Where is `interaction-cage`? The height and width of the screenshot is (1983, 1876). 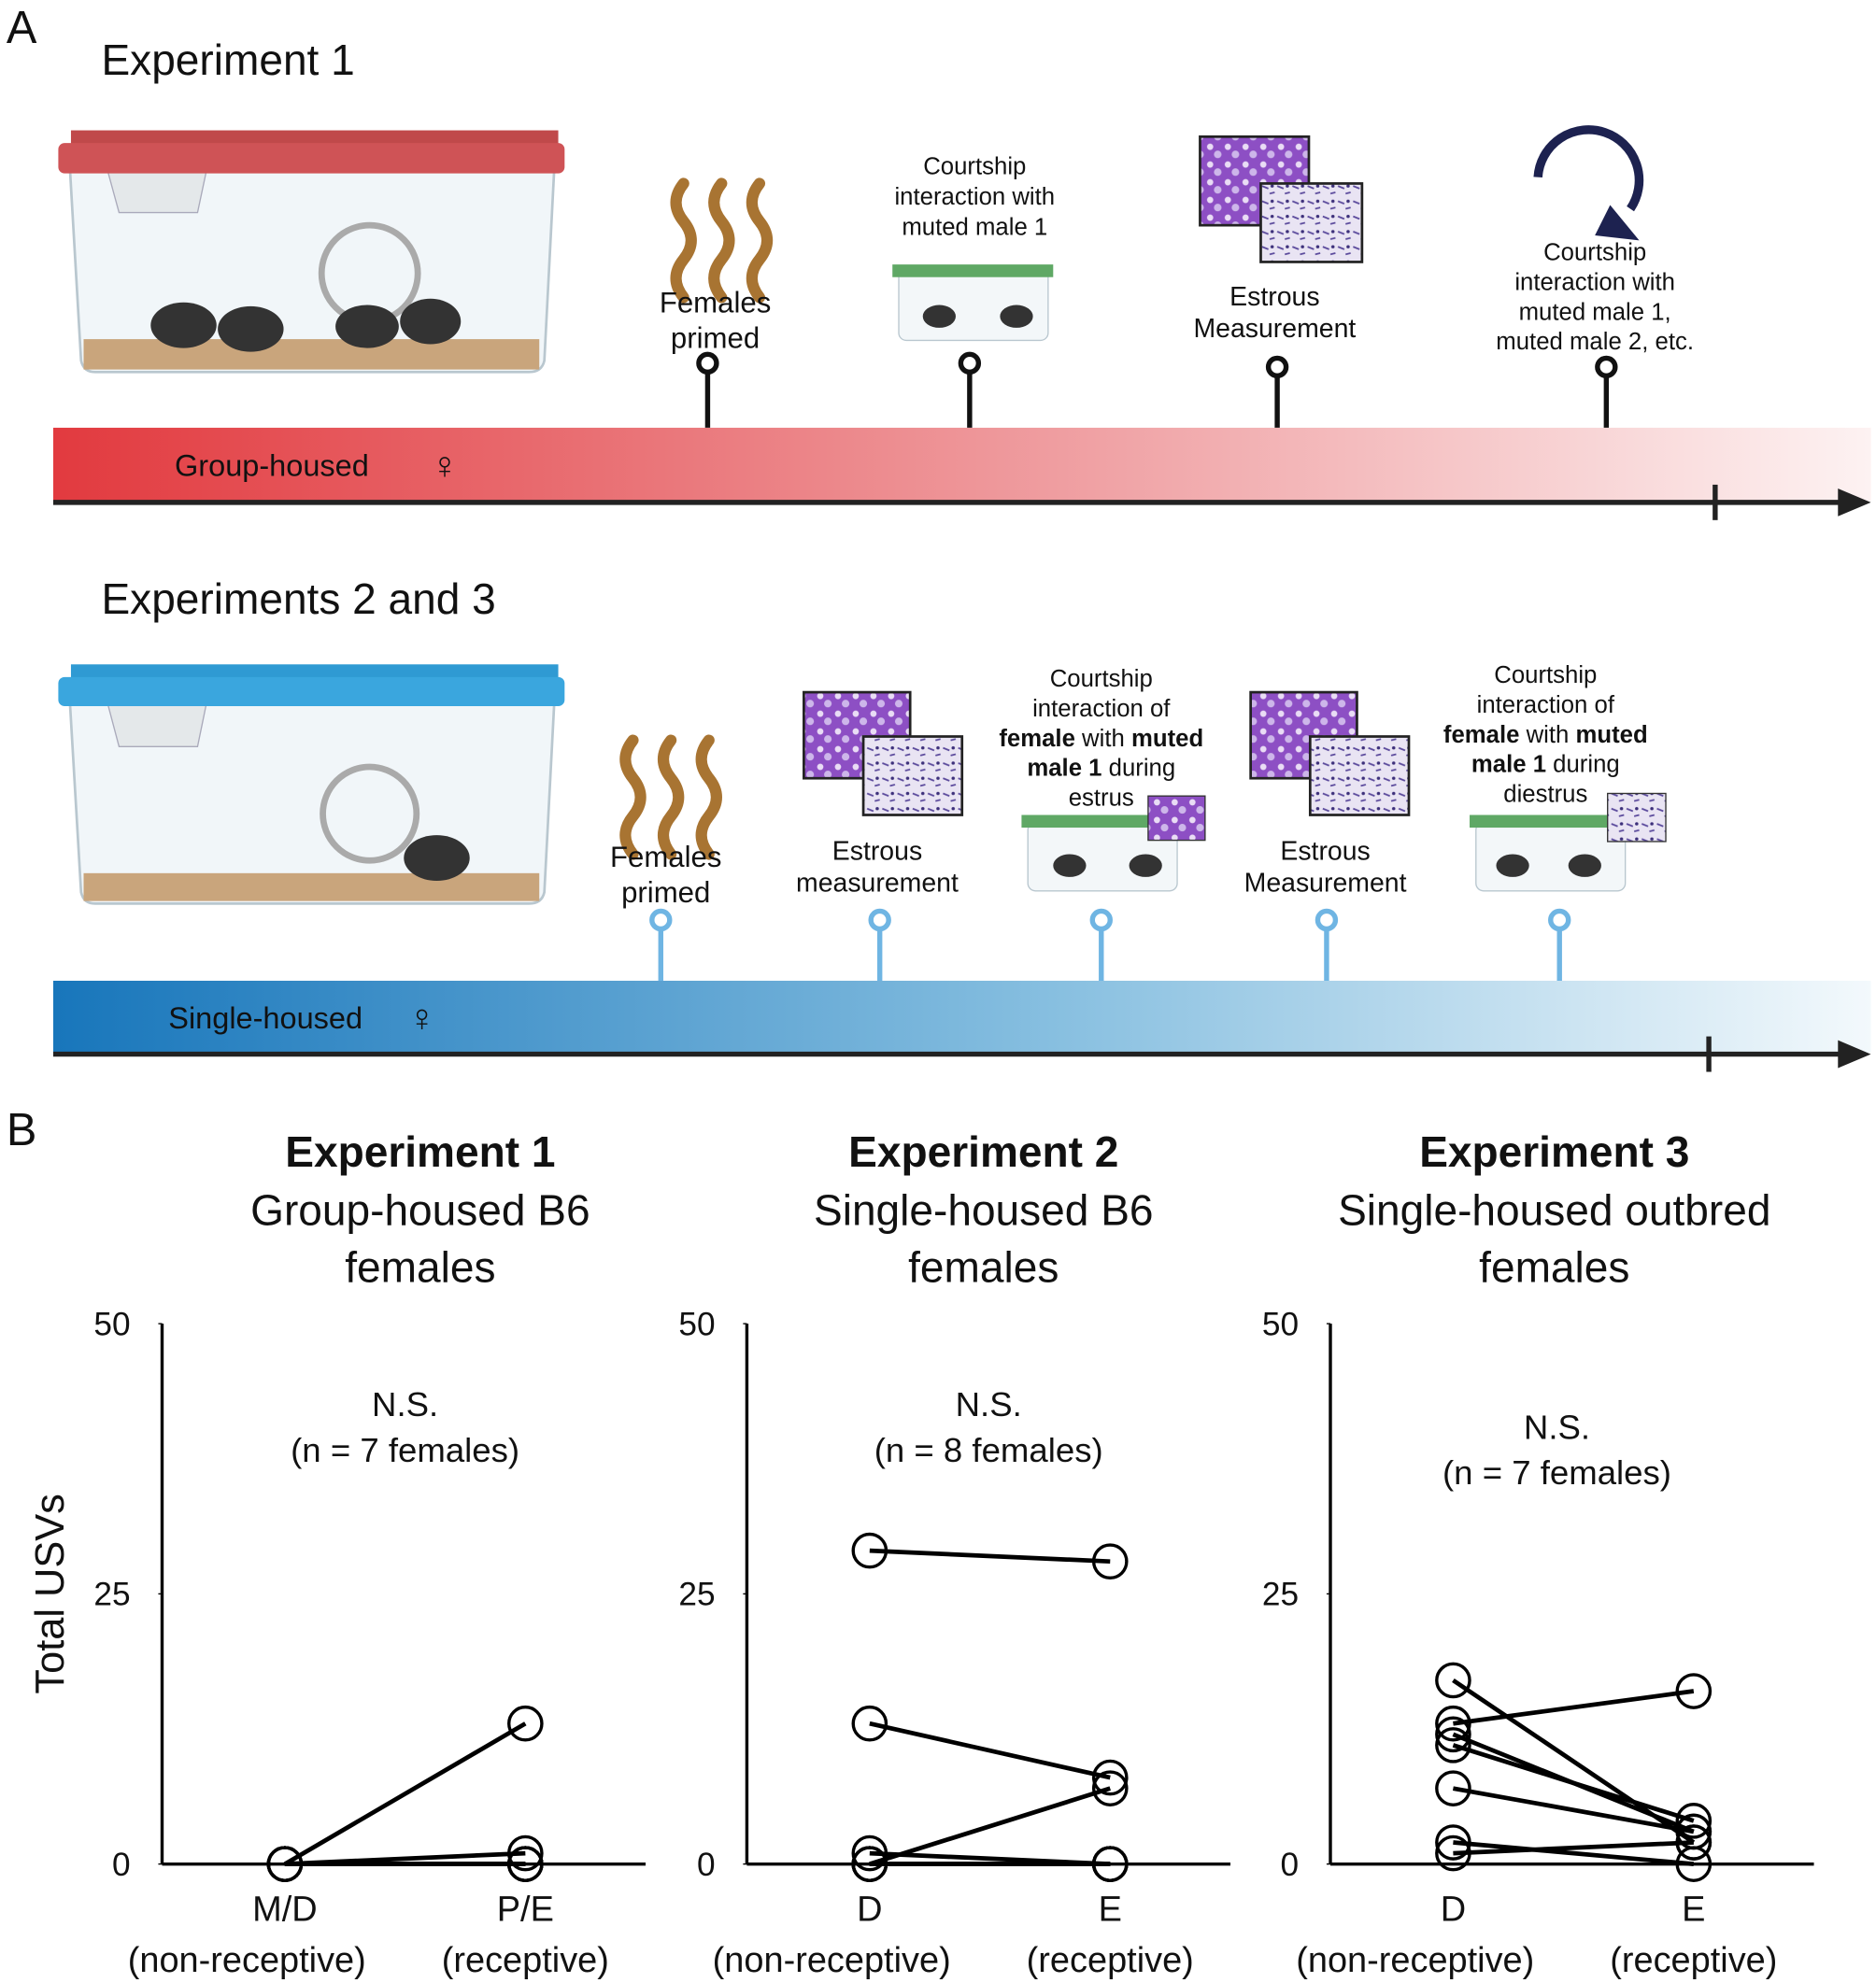 interaction-cage is located at coordinates (1280, 578).